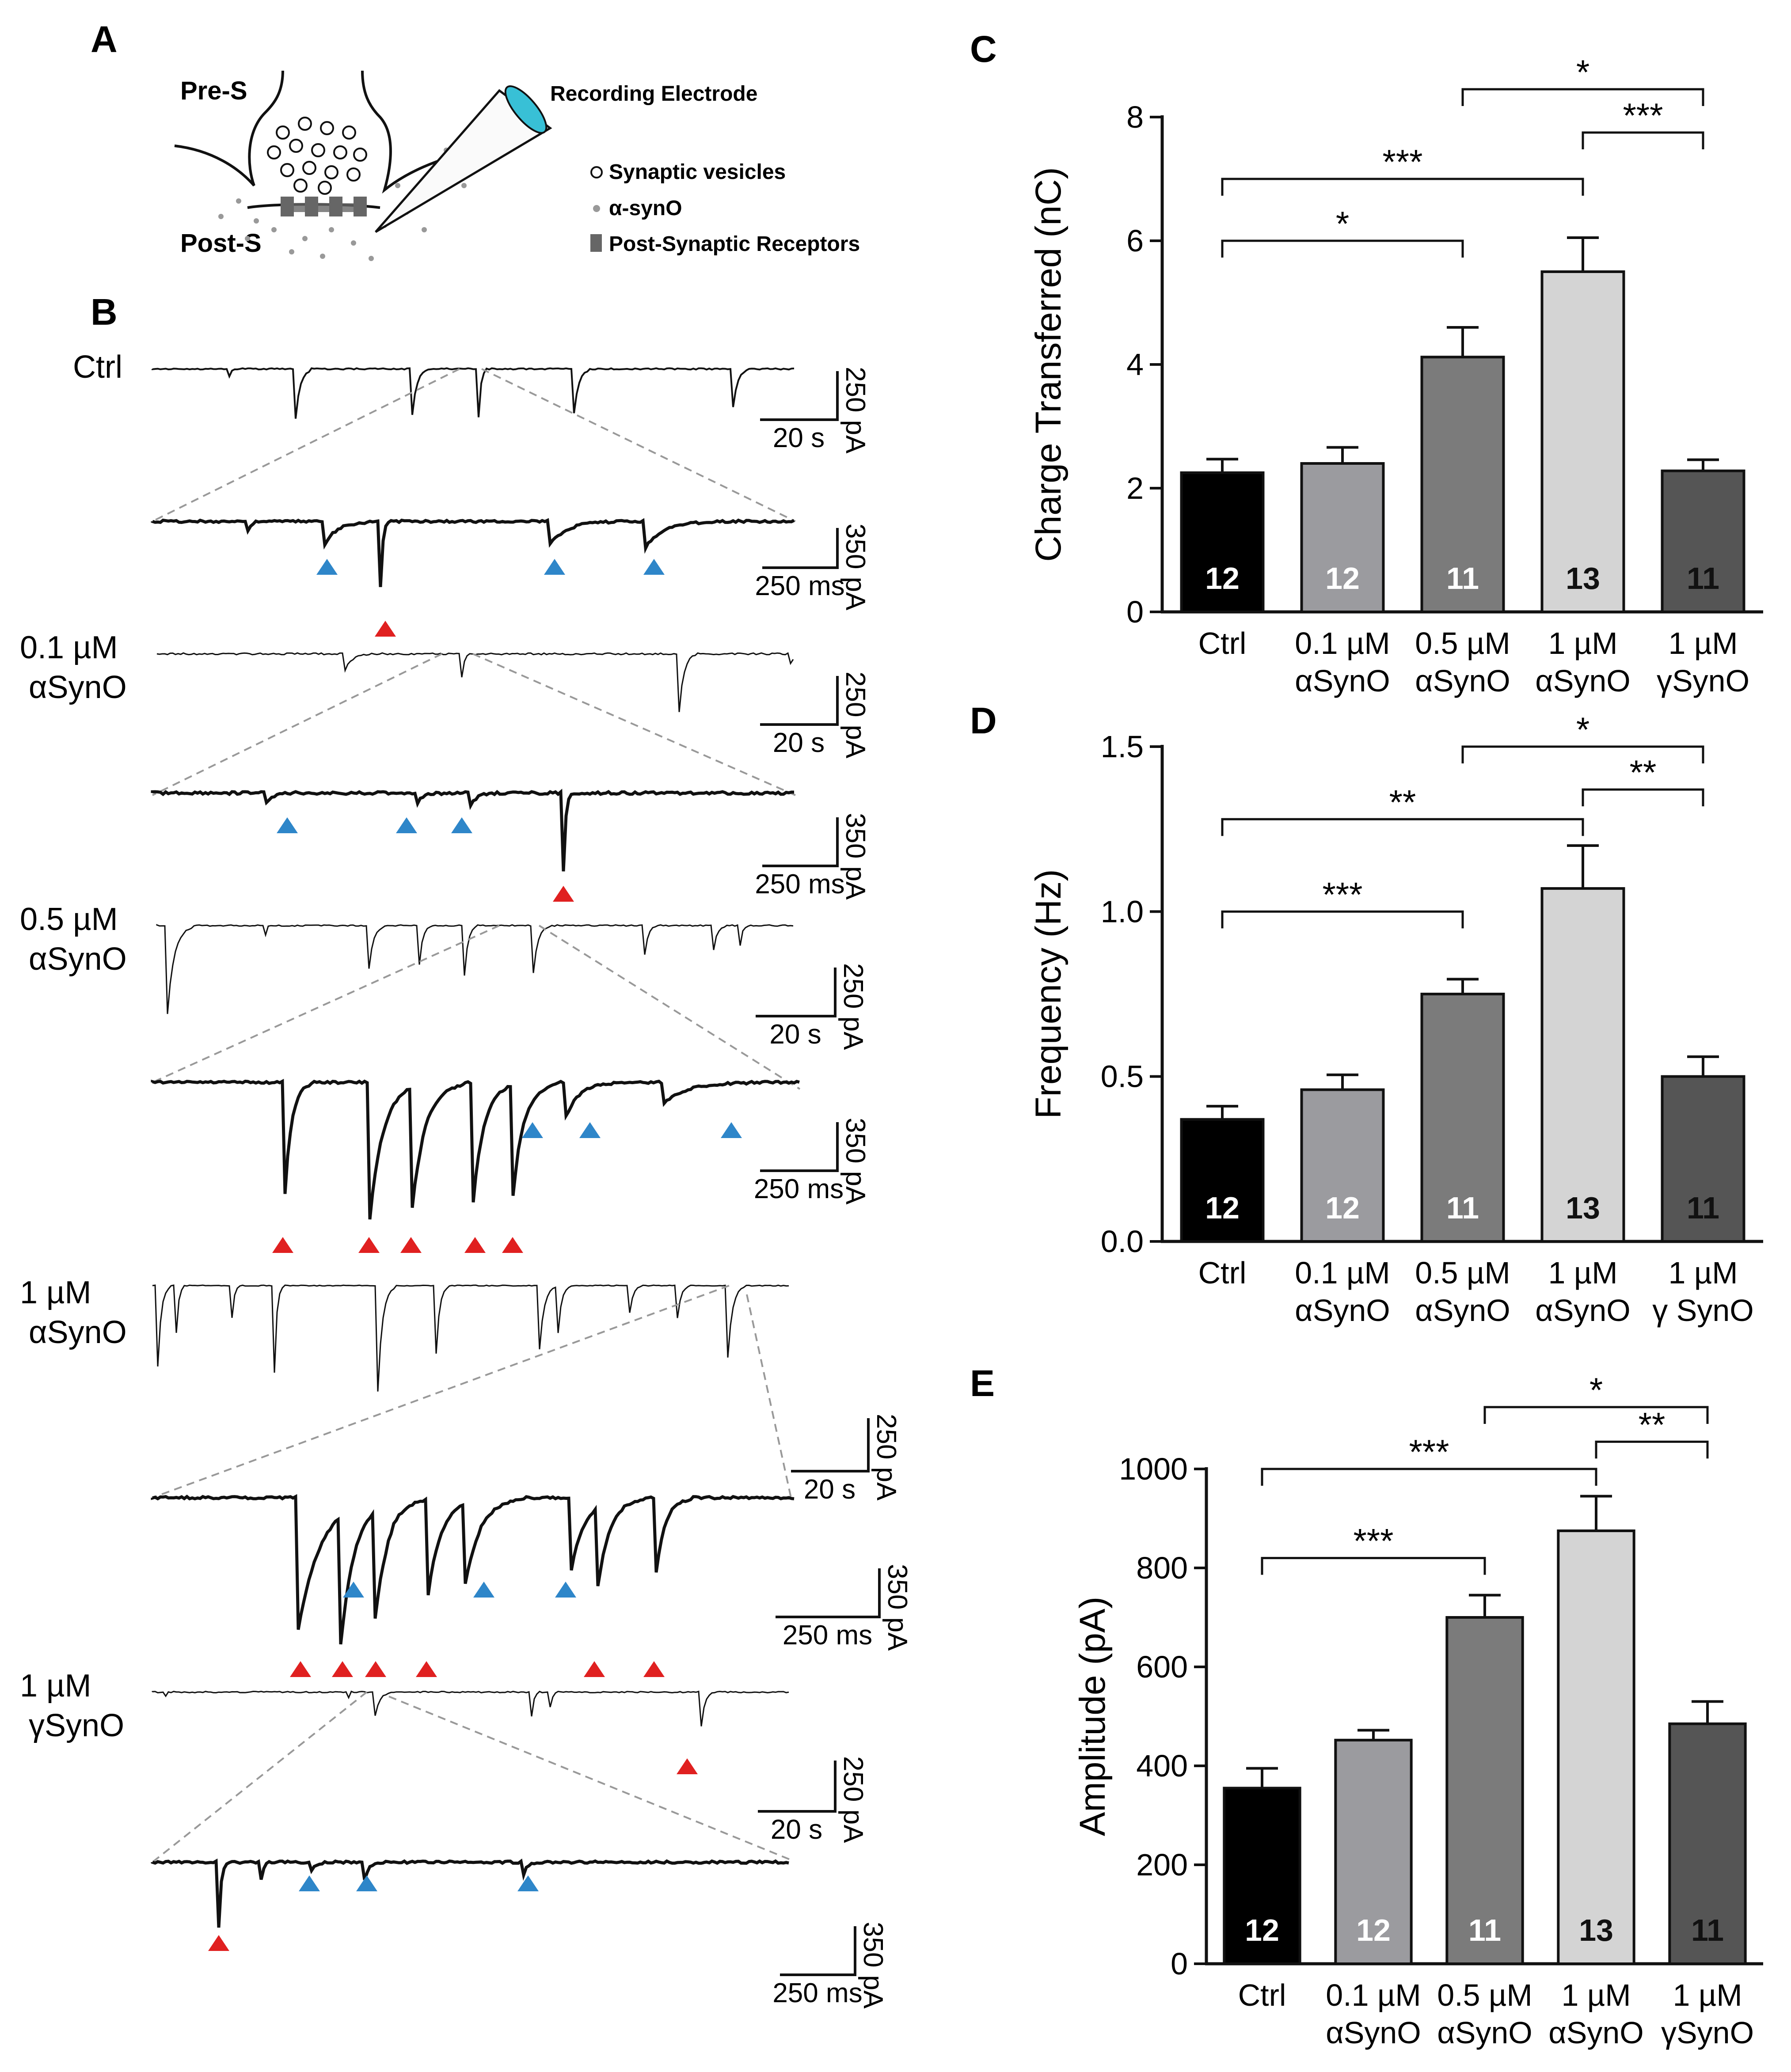 The height and width of the screenshot is (2072, 1791). I want to click on y-tick-label: 4, so click(1135, 365).